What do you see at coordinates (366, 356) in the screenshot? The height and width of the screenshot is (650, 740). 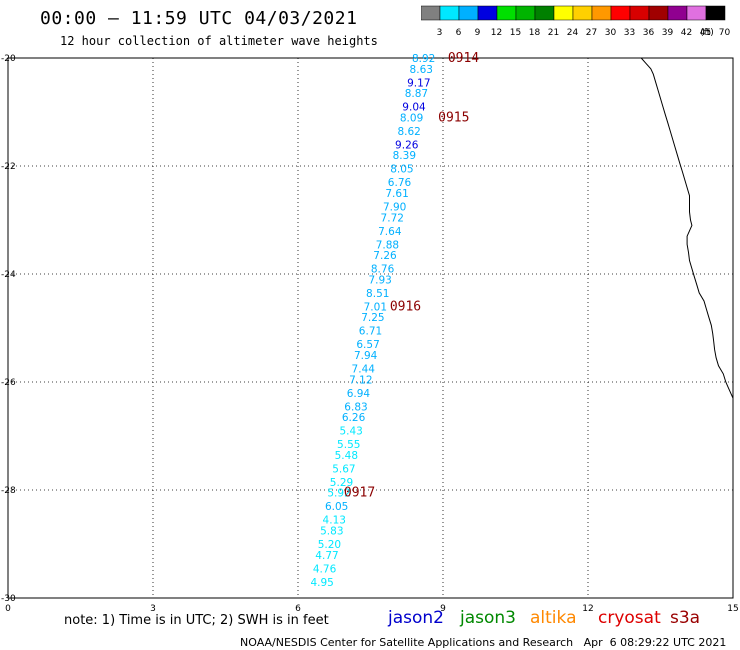 I see `wave-height-point: 7.94` at bounding box center [366, 356].